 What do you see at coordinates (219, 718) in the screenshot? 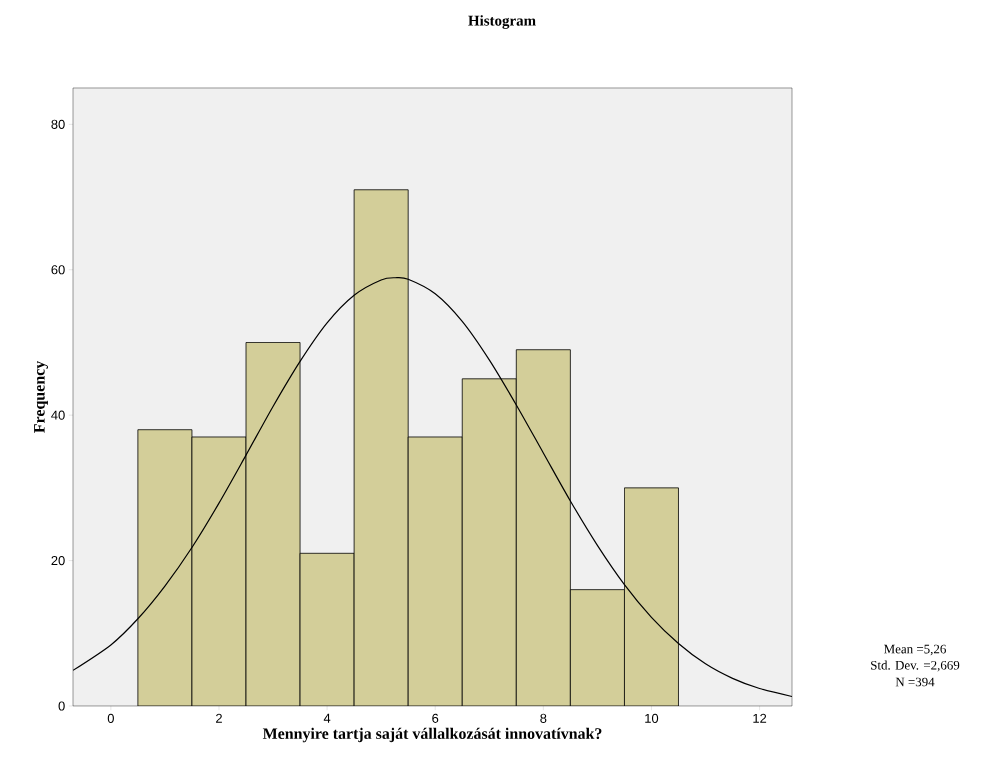
I see `x-tick-label: 2` at bounding box center [219, 718].